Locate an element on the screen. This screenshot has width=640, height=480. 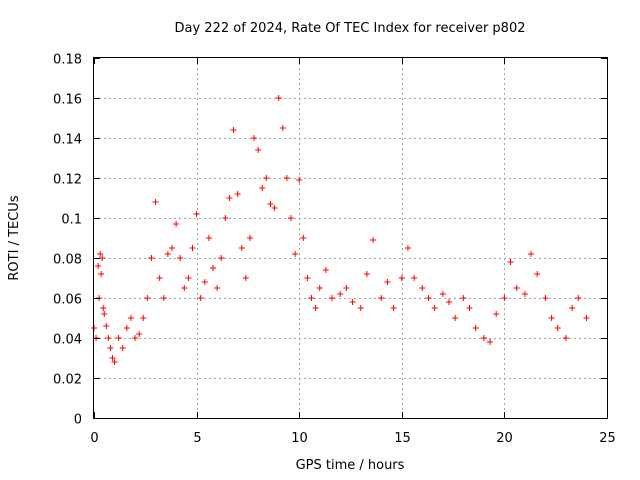
y-tick-label: 0 is located at coordinates (78, 420).